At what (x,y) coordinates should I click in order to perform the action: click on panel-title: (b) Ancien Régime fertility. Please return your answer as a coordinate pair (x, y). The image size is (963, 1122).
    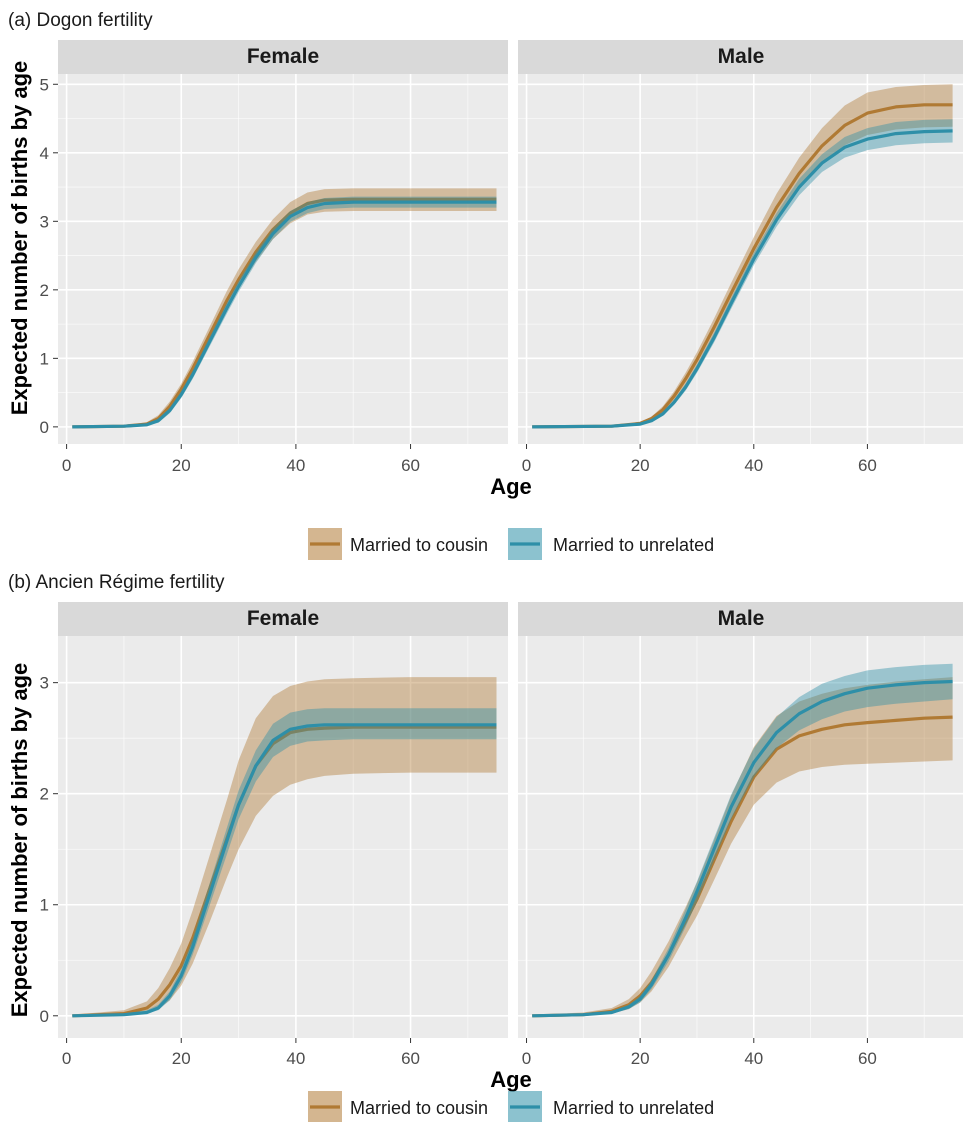
    Looking at the image, I should click on (116, 582).